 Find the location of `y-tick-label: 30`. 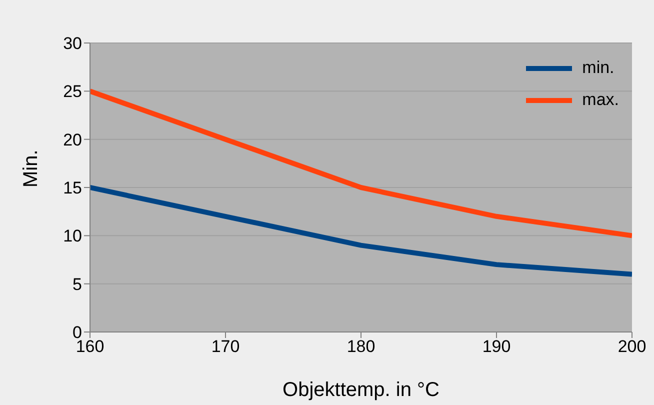

y-tick-label: 30 is located at coordinates (72, 44).